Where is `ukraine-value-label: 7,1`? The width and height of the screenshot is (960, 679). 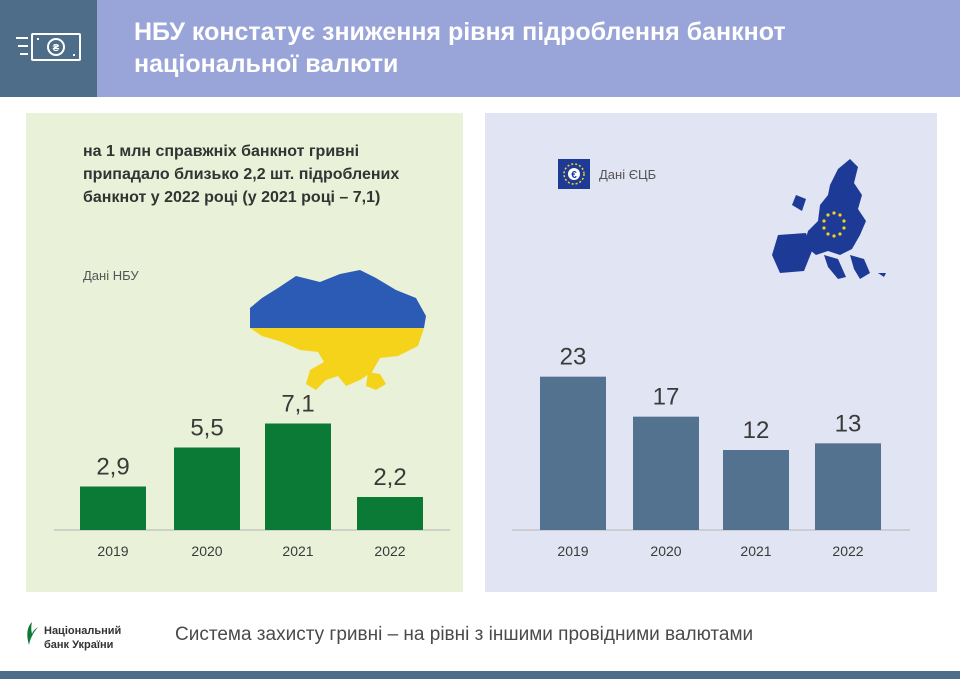 ukraine-value-label: 7,1 is located at coordinates (297, 404).